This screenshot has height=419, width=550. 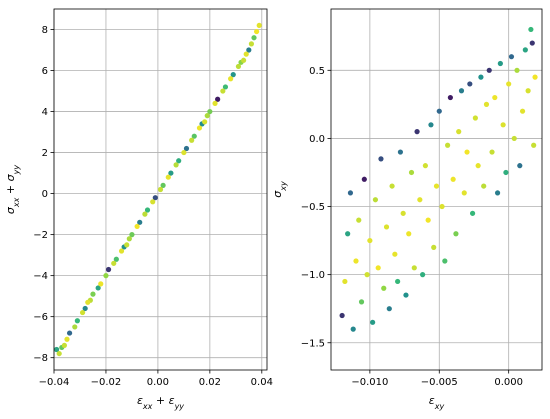 What do you see at coordinates (54, 382) in the screenshot?
I see `x-tick-label: −0.04` at bounding box center [54, 382].